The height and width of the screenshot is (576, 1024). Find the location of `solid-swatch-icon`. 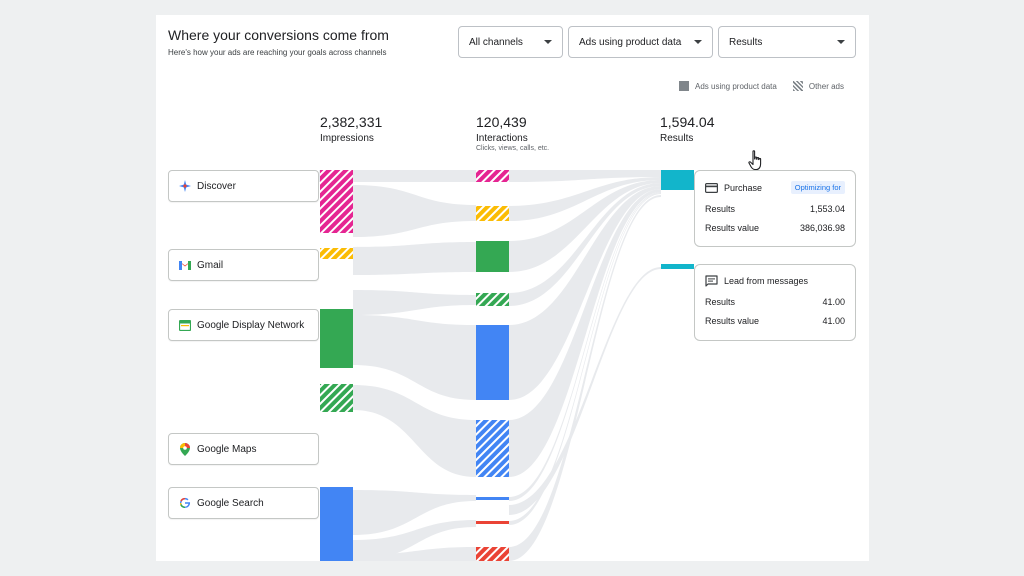

solid-swatch-icon is located at coordinates (684, 86).